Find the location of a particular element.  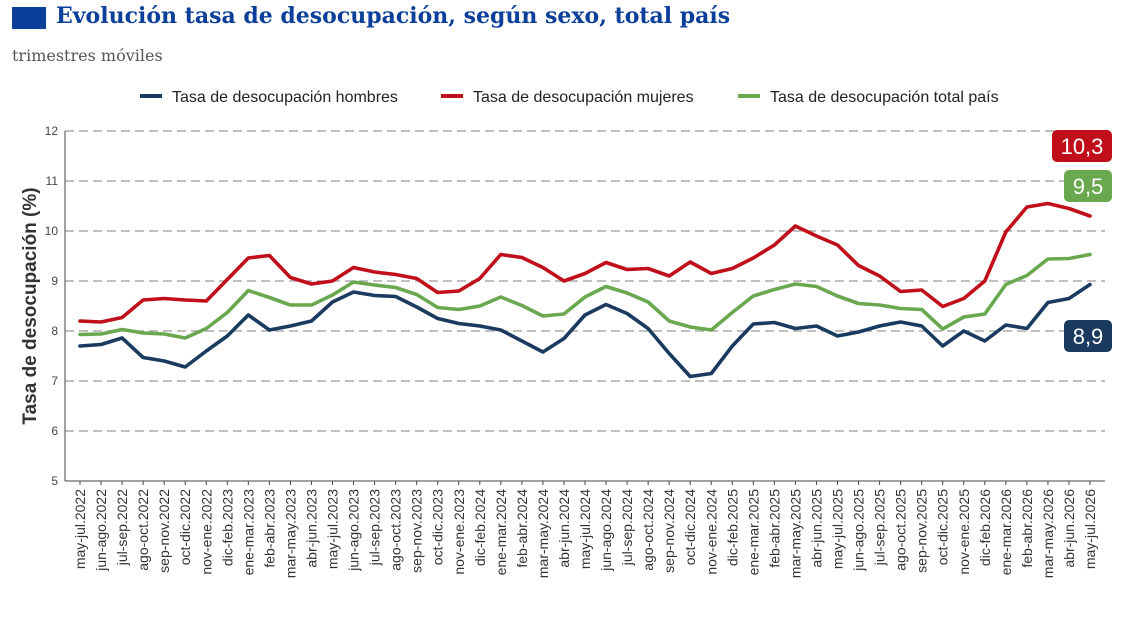

y-tick-label: 8 is located at coordinates (54, 331).